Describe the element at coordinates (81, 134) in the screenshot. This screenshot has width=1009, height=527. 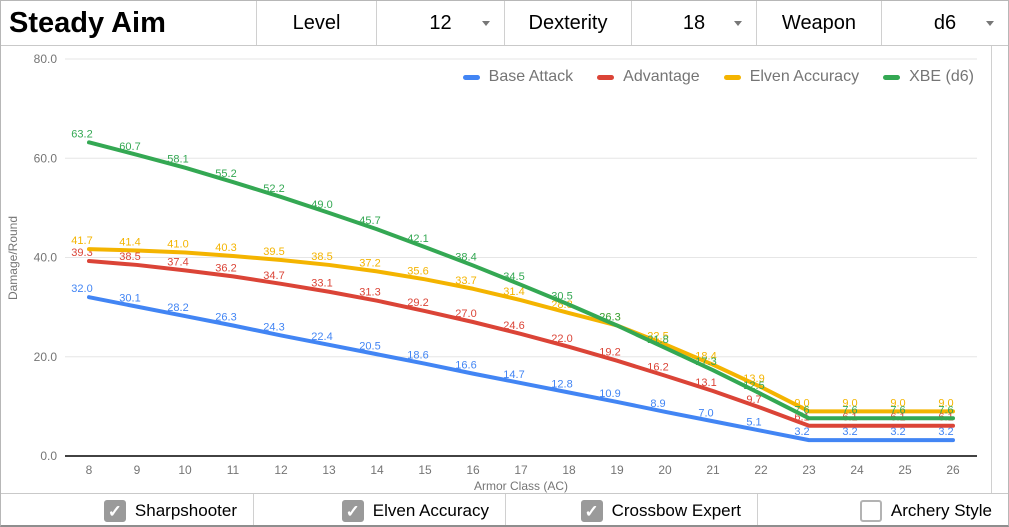
I see `data-label: 63.2` at that location.